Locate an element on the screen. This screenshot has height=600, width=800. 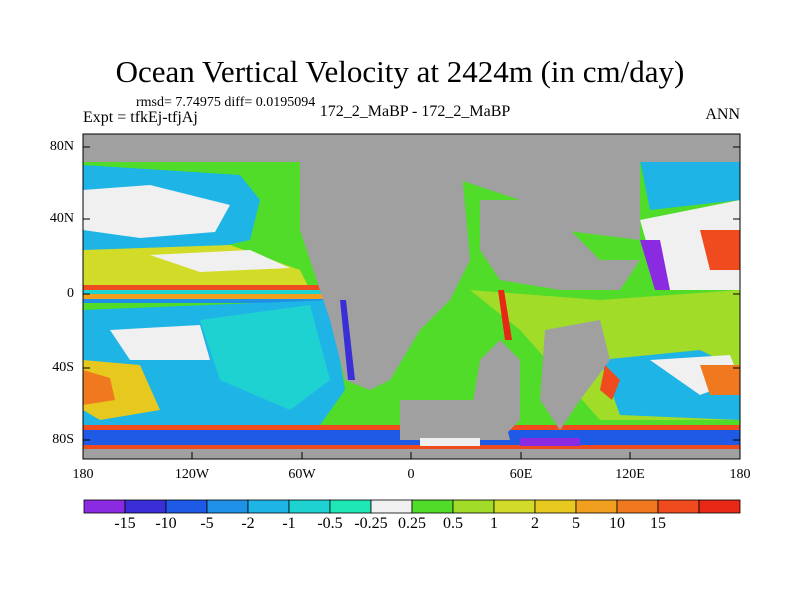
colorbar-label: -0.25 is located at coordinates (371, 523).